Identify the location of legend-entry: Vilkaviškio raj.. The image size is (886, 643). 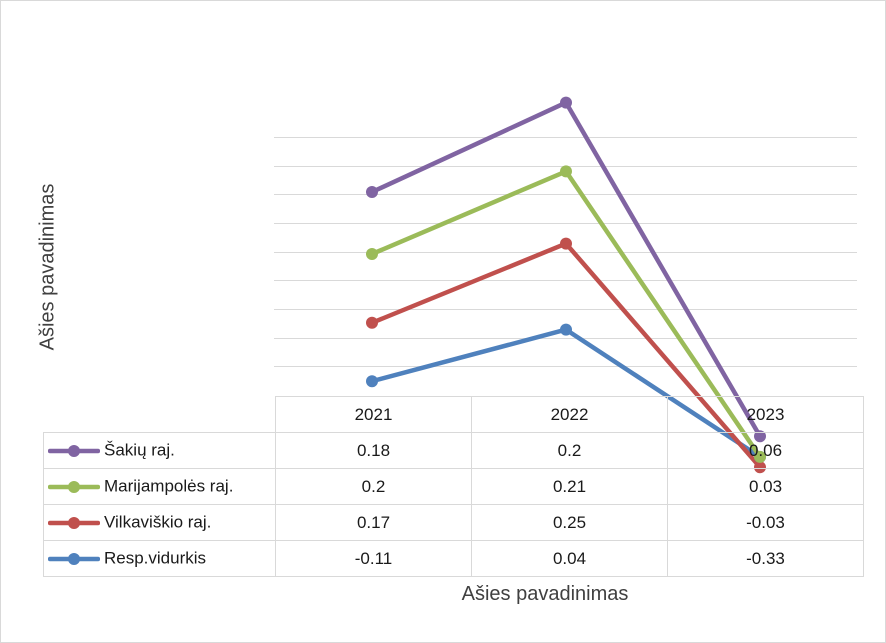
(159, 522).